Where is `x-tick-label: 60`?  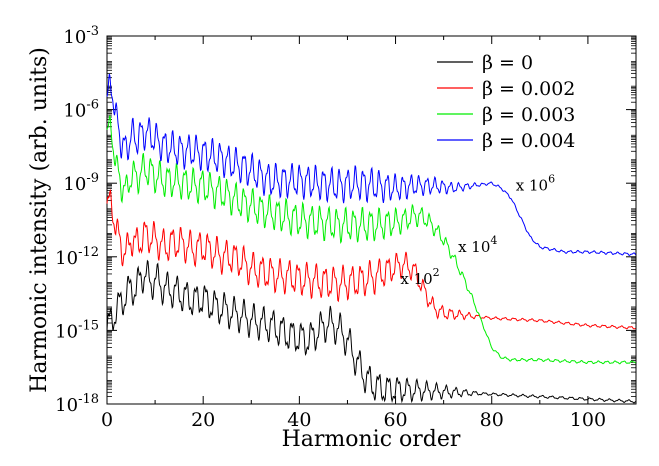 x-tick-label: 60 is located at coordinates (395, 420).